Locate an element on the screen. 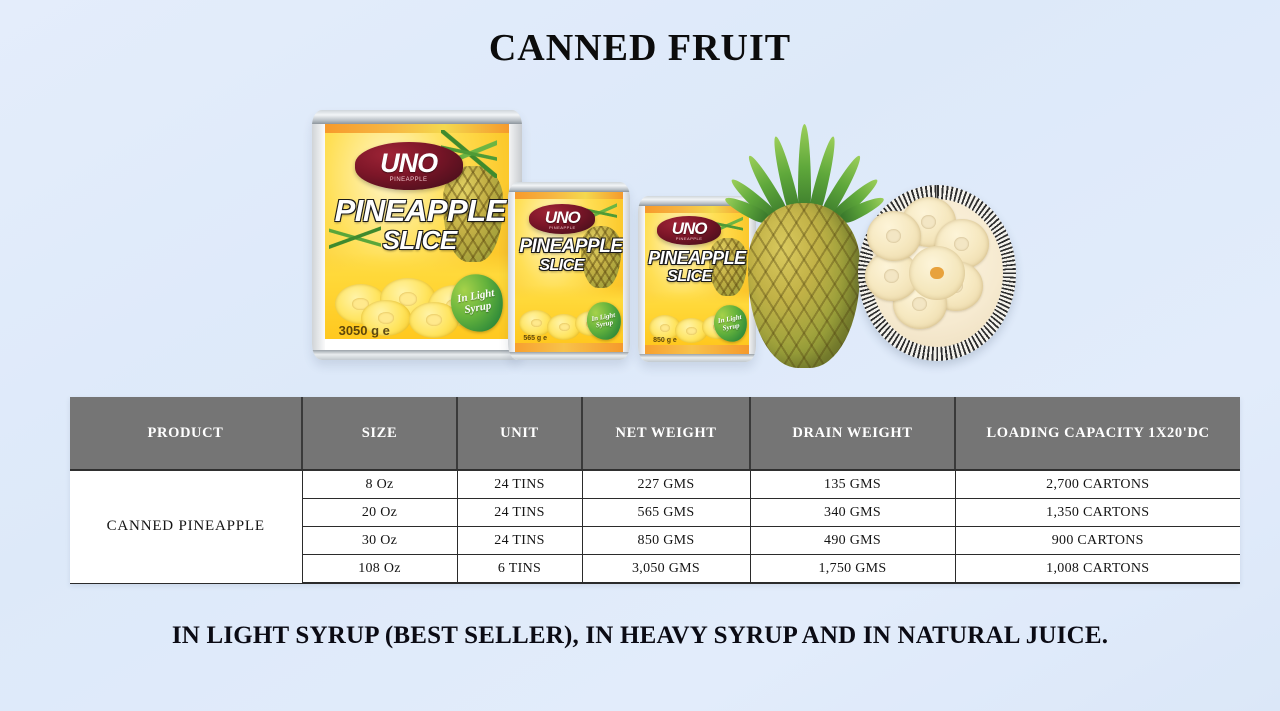 This screenshot has height=711, width=1280. can-large-label-pineapple-icon is located at coordinates (473, 214).